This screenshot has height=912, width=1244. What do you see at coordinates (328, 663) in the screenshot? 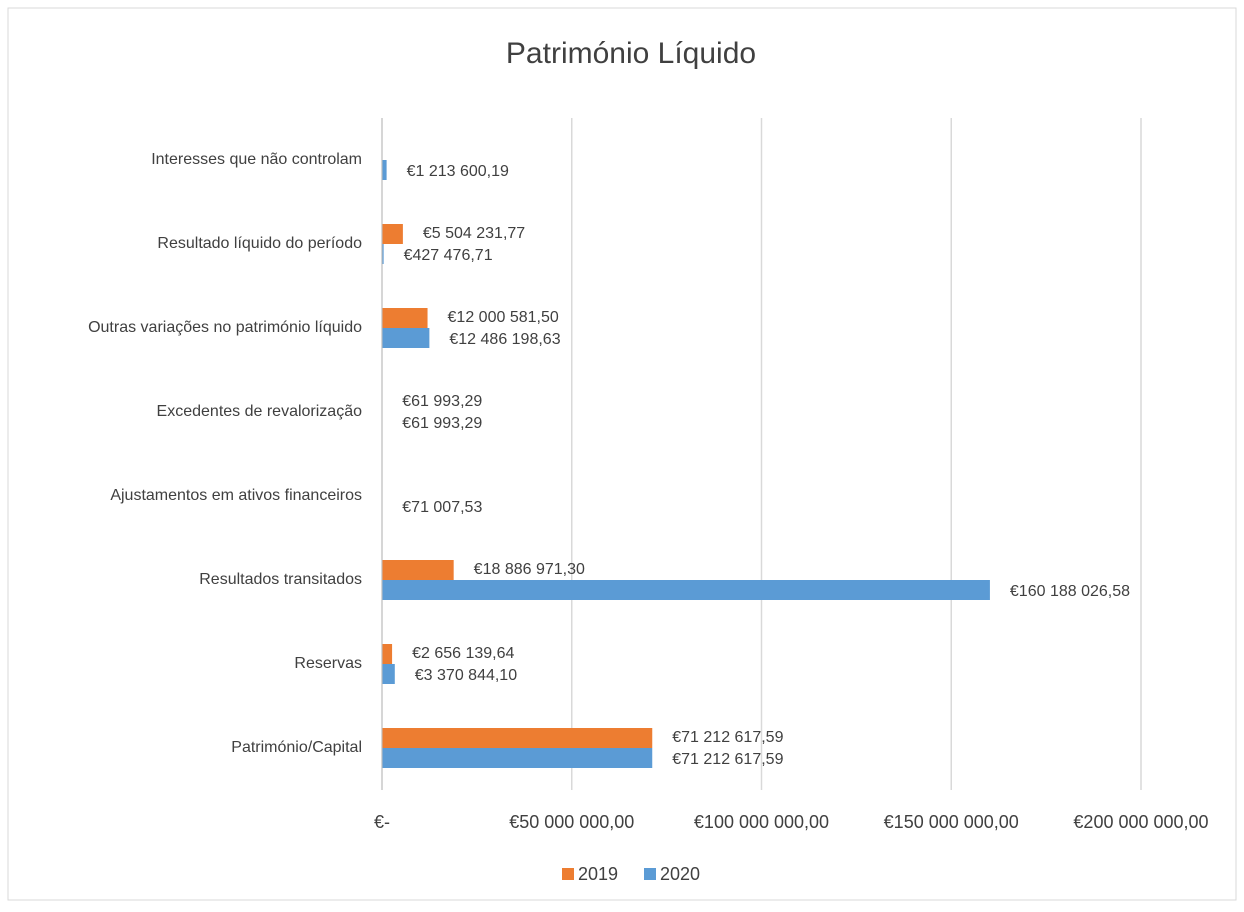
I see `y-tick-label: Reservas` at bounding box center [328, 663].